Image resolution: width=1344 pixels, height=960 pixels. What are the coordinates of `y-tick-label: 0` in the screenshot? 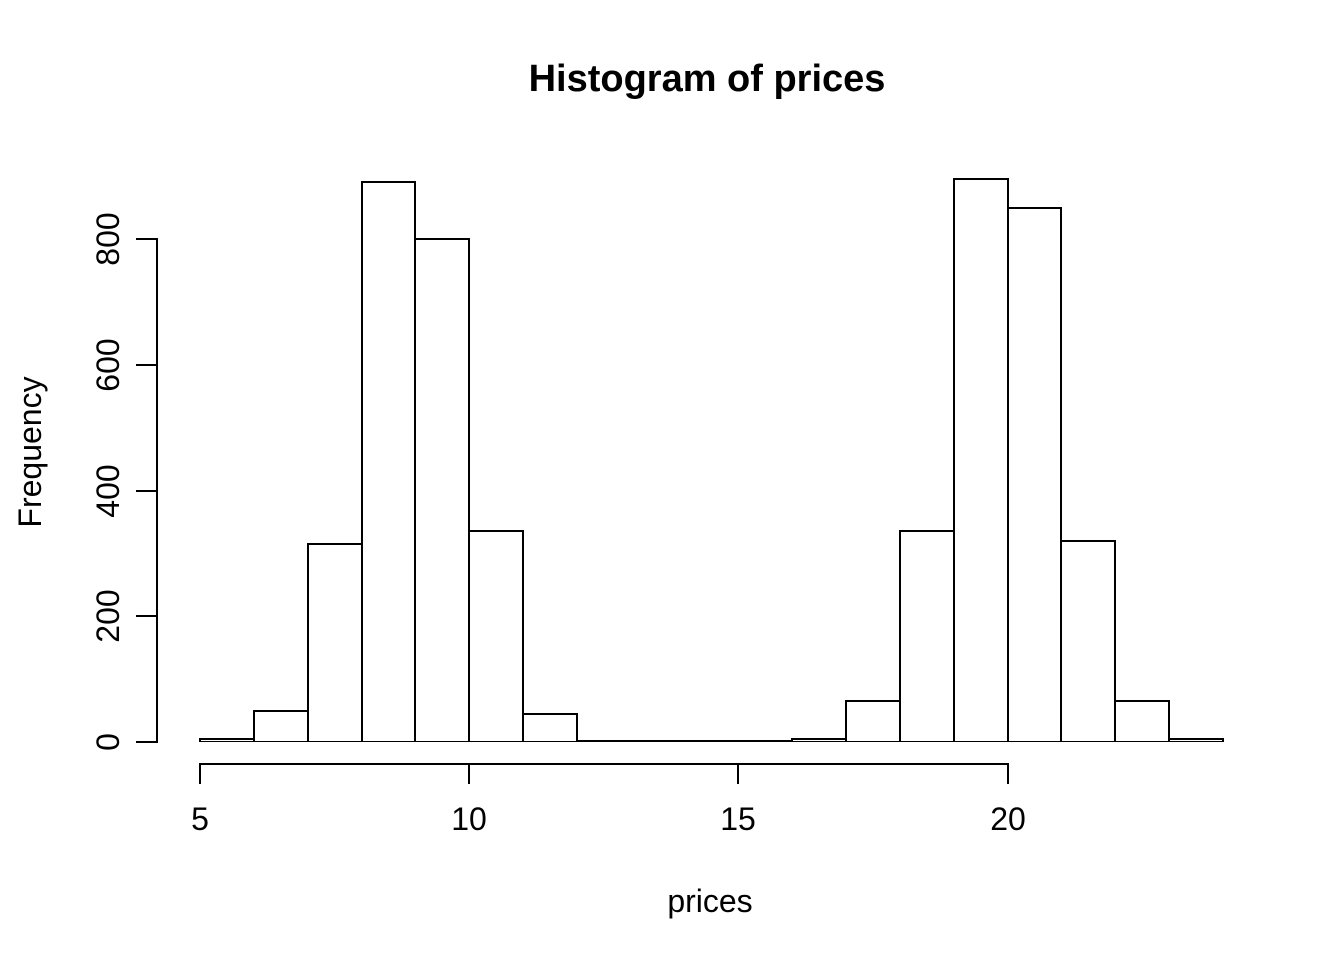 It's located at (108, 742).